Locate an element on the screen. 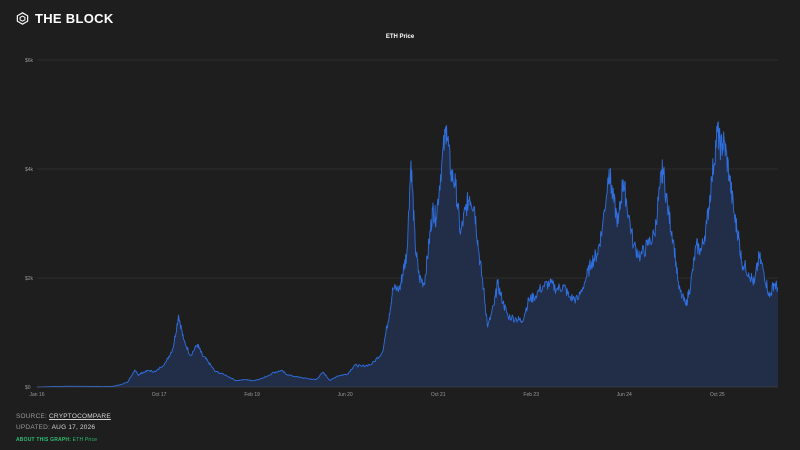  x-tick-label: Oct 17 is located at coordinates (159, 395).